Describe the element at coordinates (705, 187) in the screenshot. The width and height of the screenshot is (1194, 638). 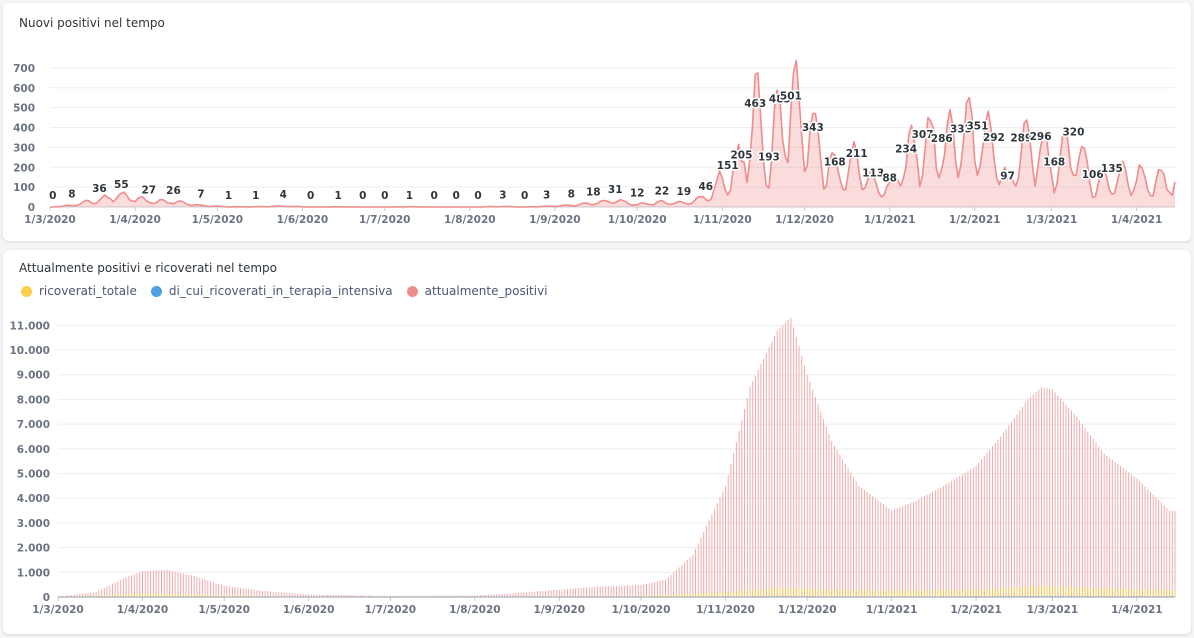
I see `data-label: 46` at that location.